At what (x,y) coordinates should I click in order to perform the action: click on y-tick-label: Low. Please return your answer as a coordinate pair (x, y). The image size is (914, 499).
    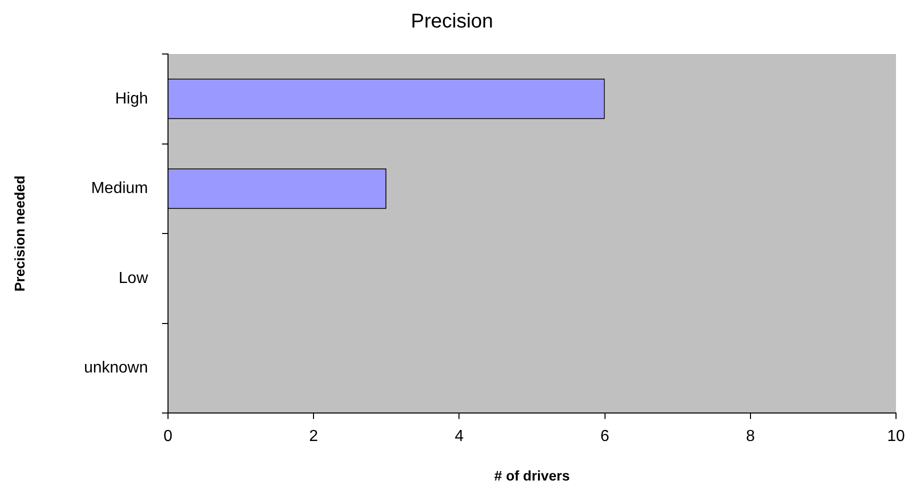
    Looking at the image, I should click on (133, 278).